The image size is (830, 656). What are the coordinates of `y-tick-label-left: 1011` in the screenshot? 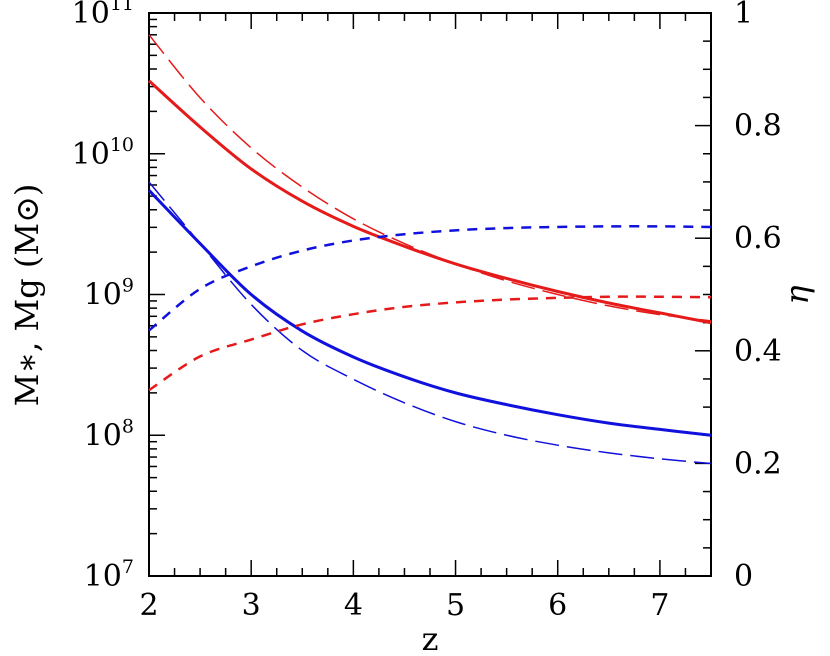 It's located at (103, 15).